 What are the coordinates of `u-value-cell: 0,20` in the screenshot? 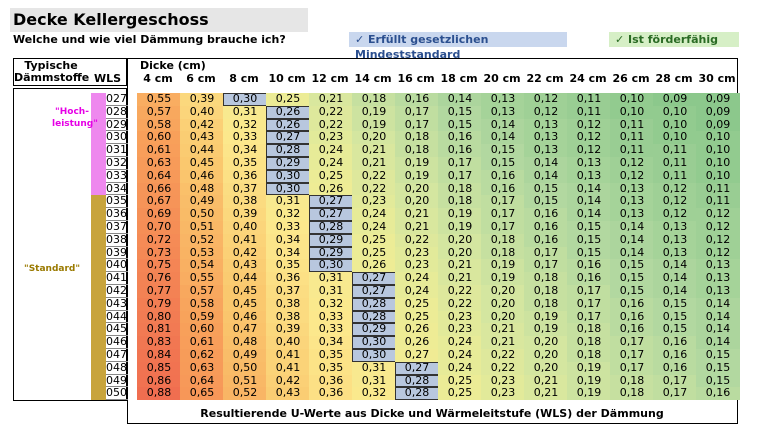 It's located at (417, 202).